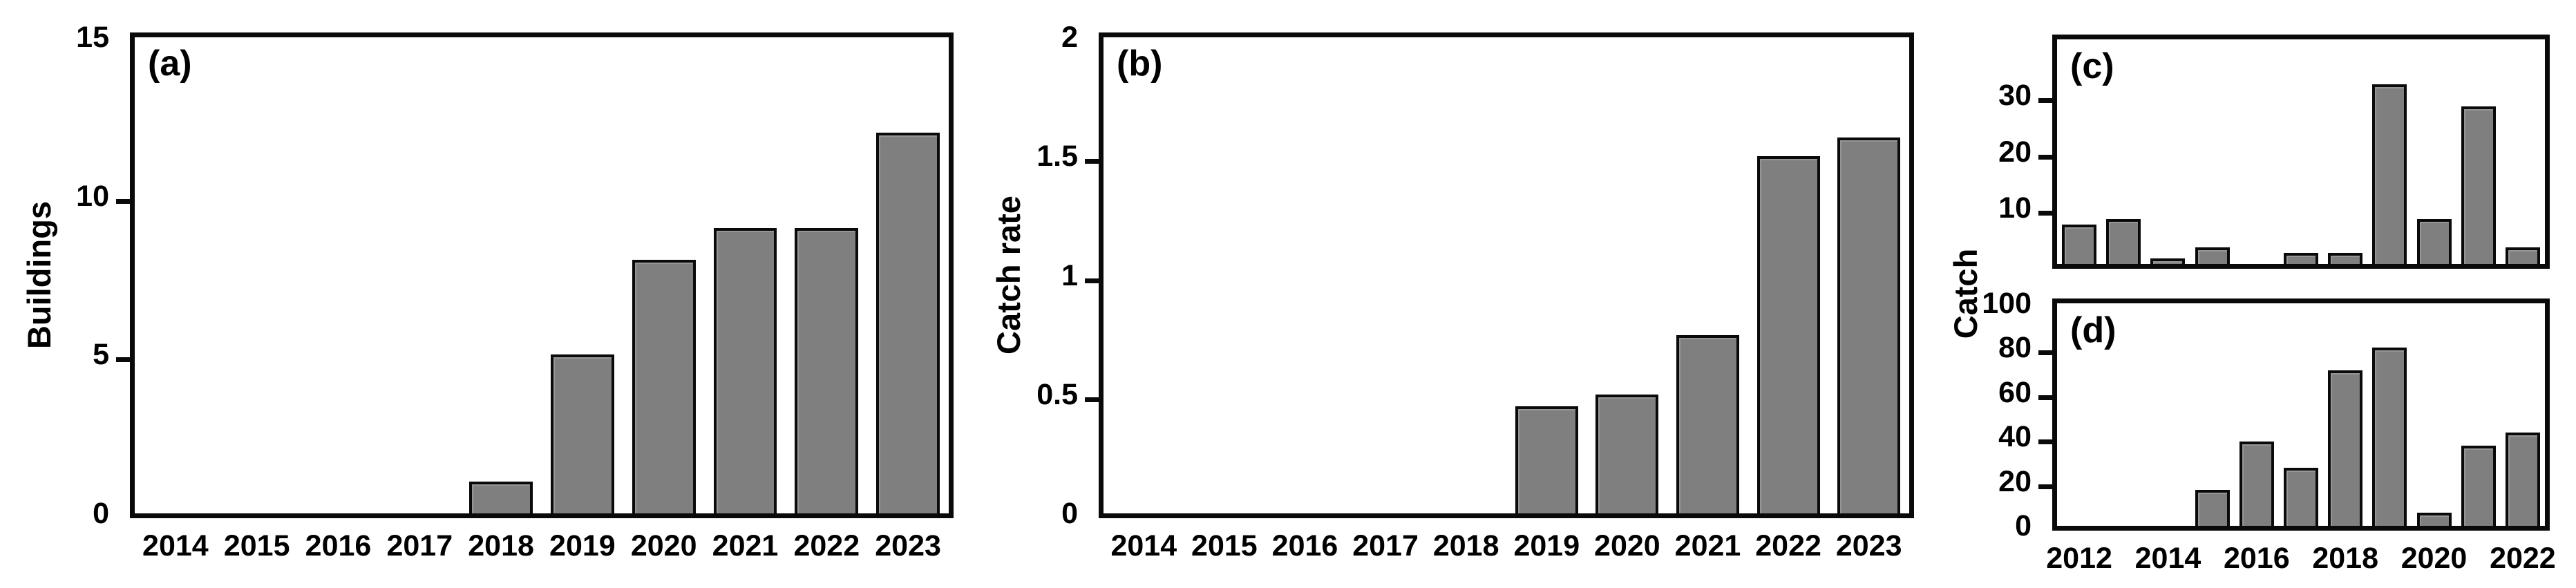 The width and height of the screenshot is (2576, 588). Describe the element at coordinates (2345, 448) in the screenshot. I see `bar-d-2018` at that location.